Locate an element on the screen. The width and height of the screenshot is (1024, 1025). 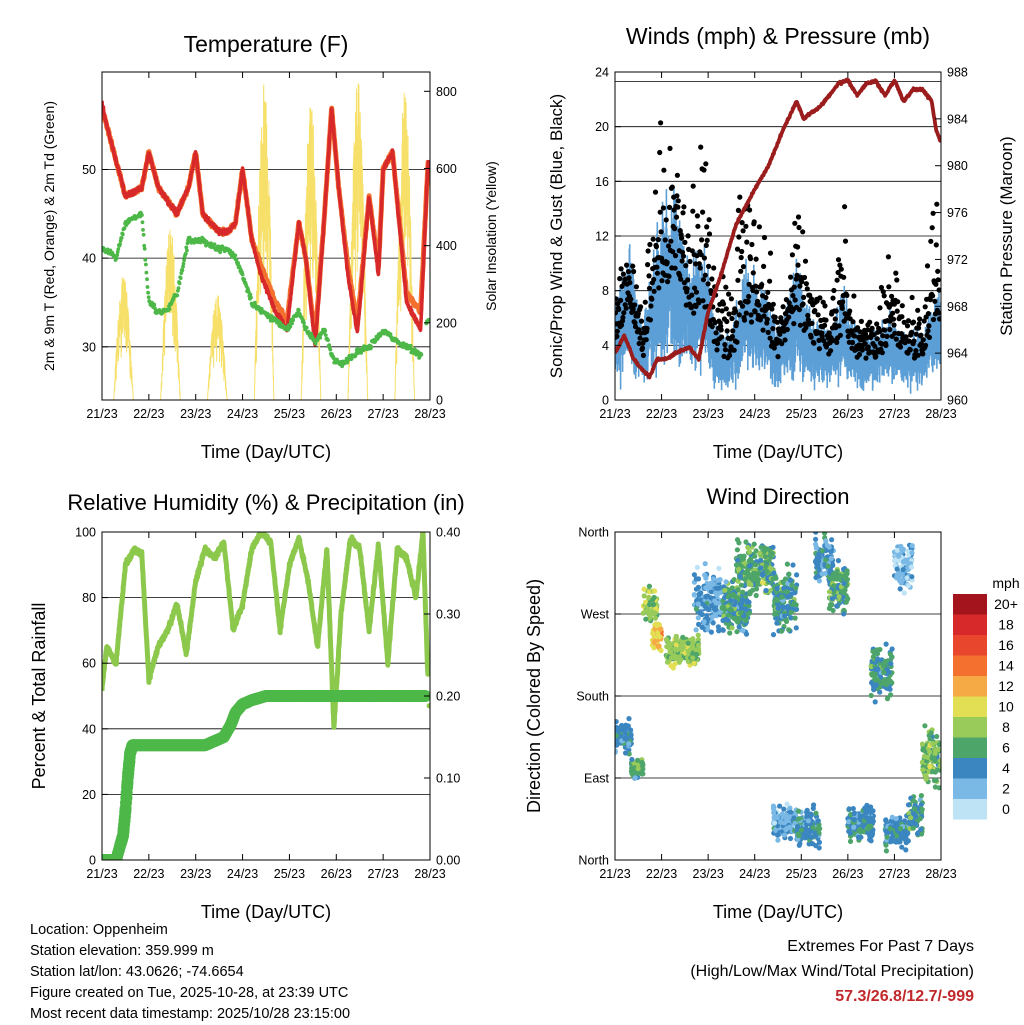
y-tick-label: 16 is located at coordinates (602, 182).